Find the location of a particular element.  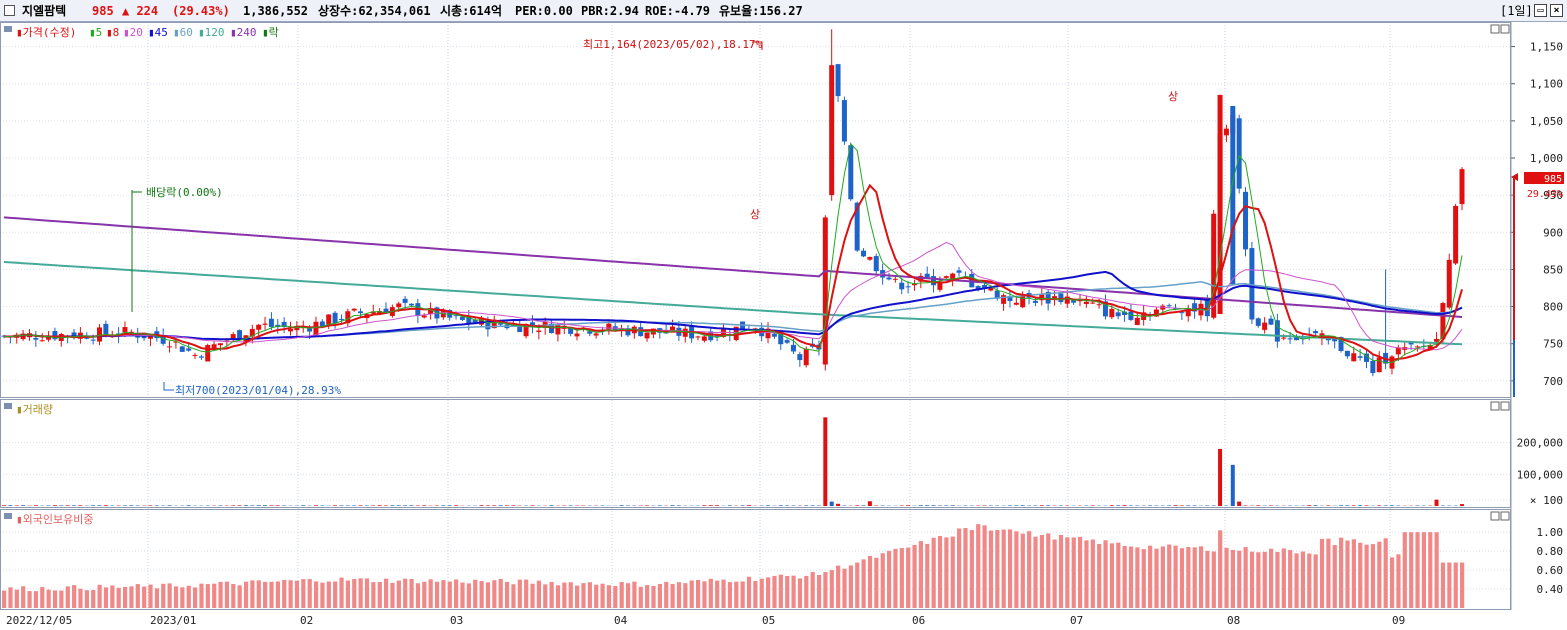

y-tick-label: 0.80 is located at coordinates (1550, 551).